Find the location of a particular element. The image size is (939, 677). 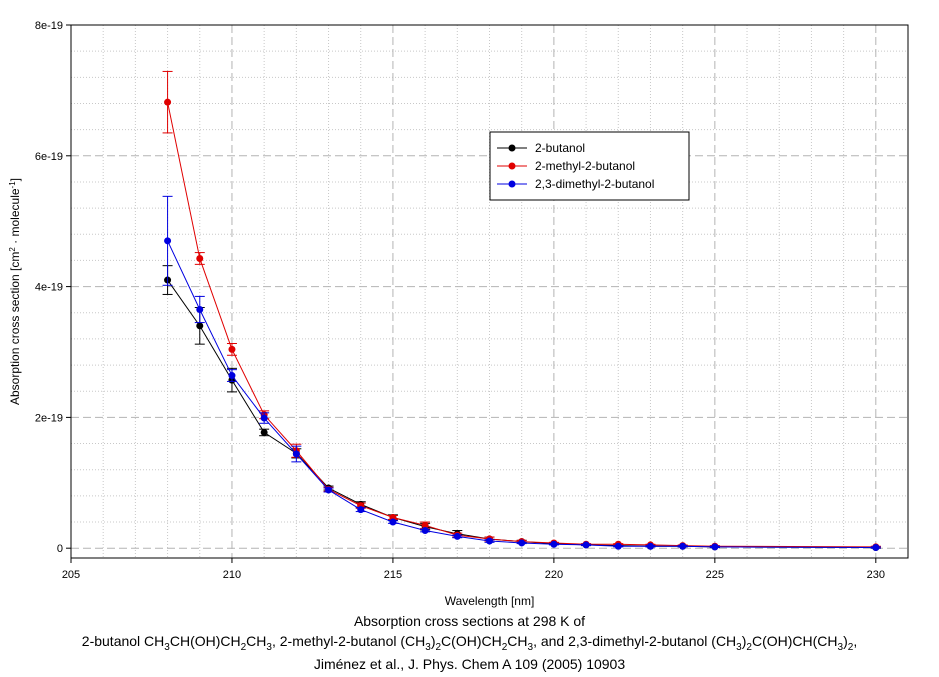

caption-line-1: Absorption cross sections at 298 K of is located at coordinates (469, 621).